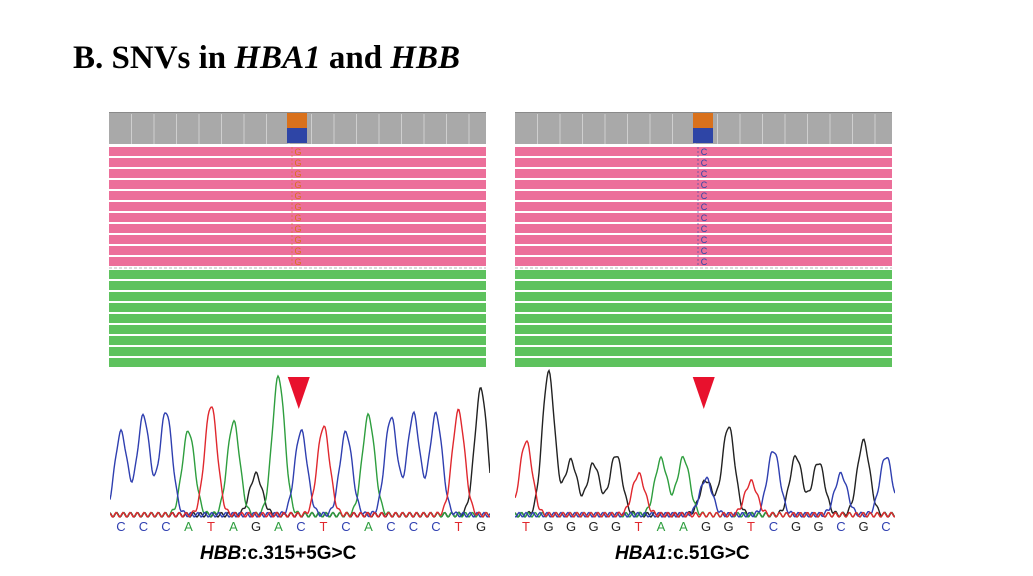  I want to click on figure-title: B. SNVs in HBA1 and HBB, so click(267, 58).